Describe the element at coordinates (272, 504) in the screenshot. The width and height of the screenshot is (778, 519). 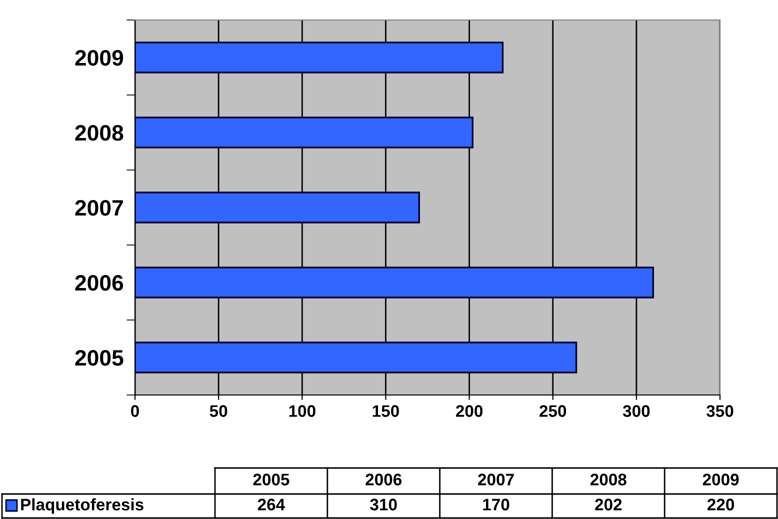
I see `text: 264` at that location.